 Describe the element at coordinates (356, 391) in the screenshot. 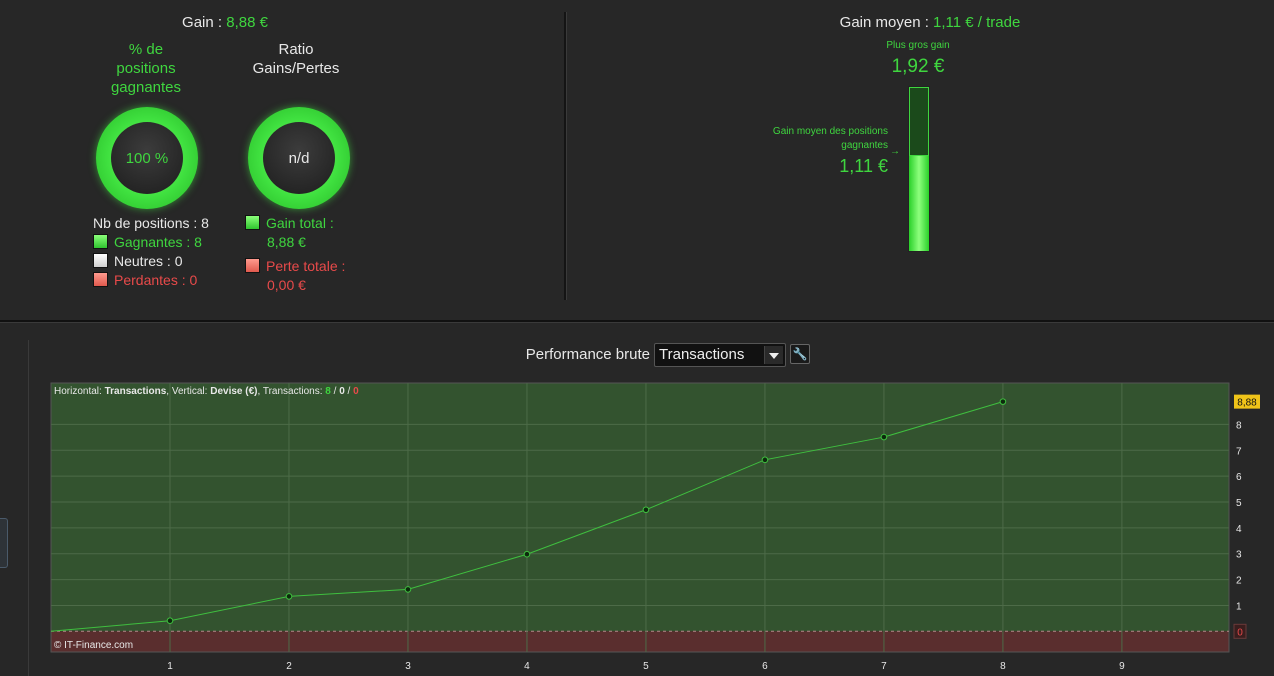

I see `info-loss: 0` at that location.